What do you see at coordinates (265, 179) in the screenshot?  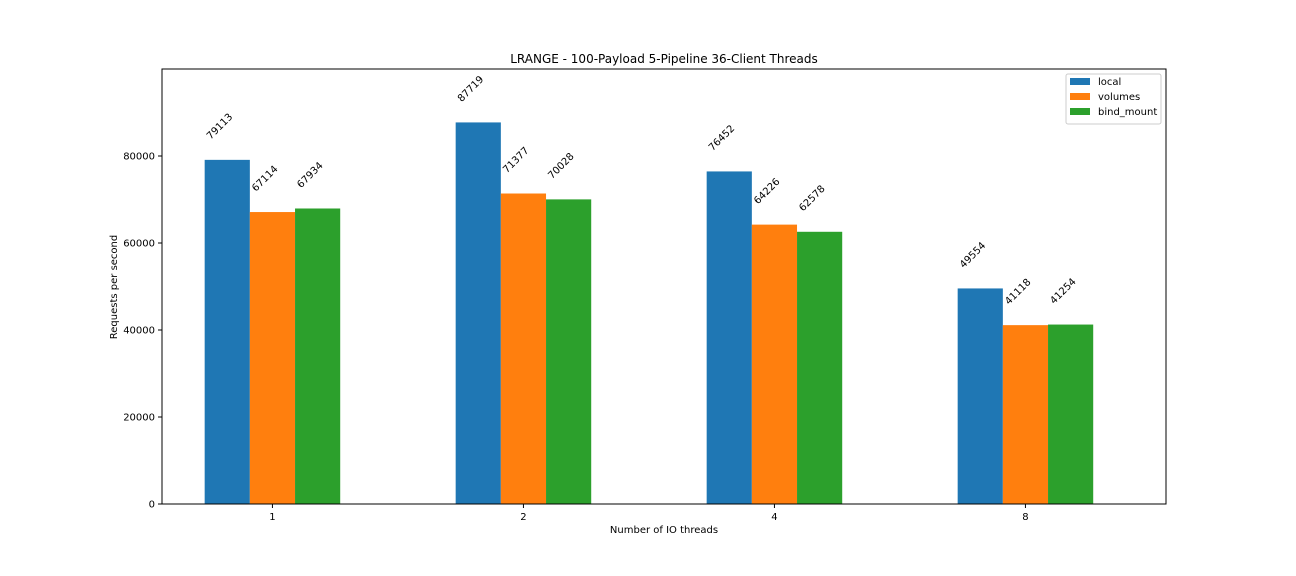 I see `data-label-volumes-1: 67114` at bounding box center [265, 179].